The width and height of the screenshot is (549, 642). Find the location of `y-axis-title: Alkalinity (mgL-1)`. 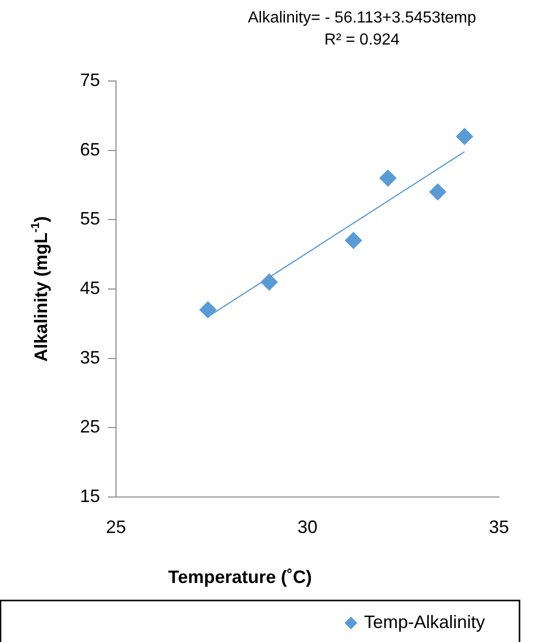

y-axis-title: Alkalinity (mgL-1) is located at coordinates (39, 289).